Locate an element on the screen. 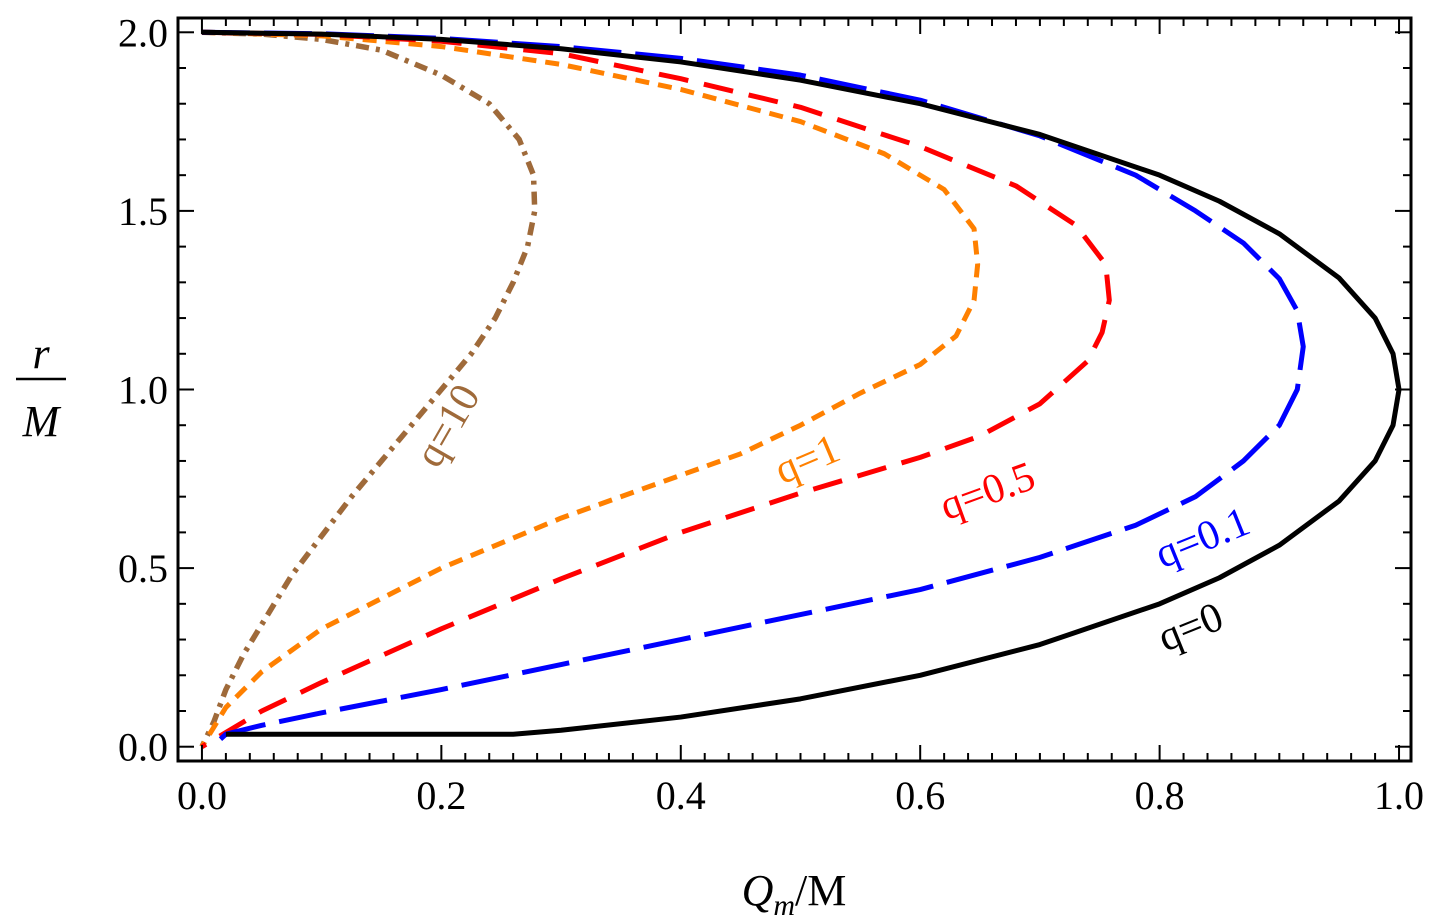 The height and width of the screenshot is (922, 1430). x-tick-label: 0.0 is located at coordinates (202, 795).